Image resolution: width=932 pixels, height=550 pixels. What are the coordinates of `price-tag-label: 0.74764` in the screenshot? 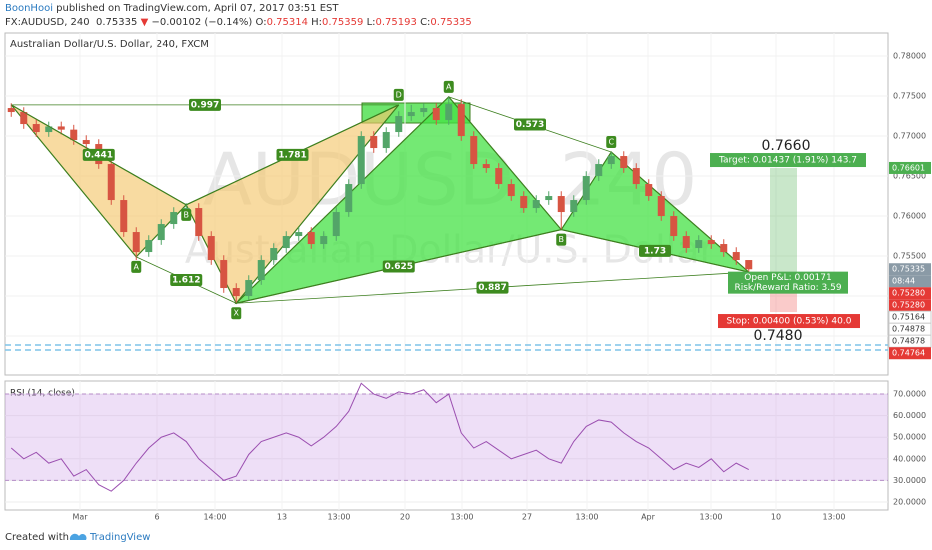 It's located at (908, 353).